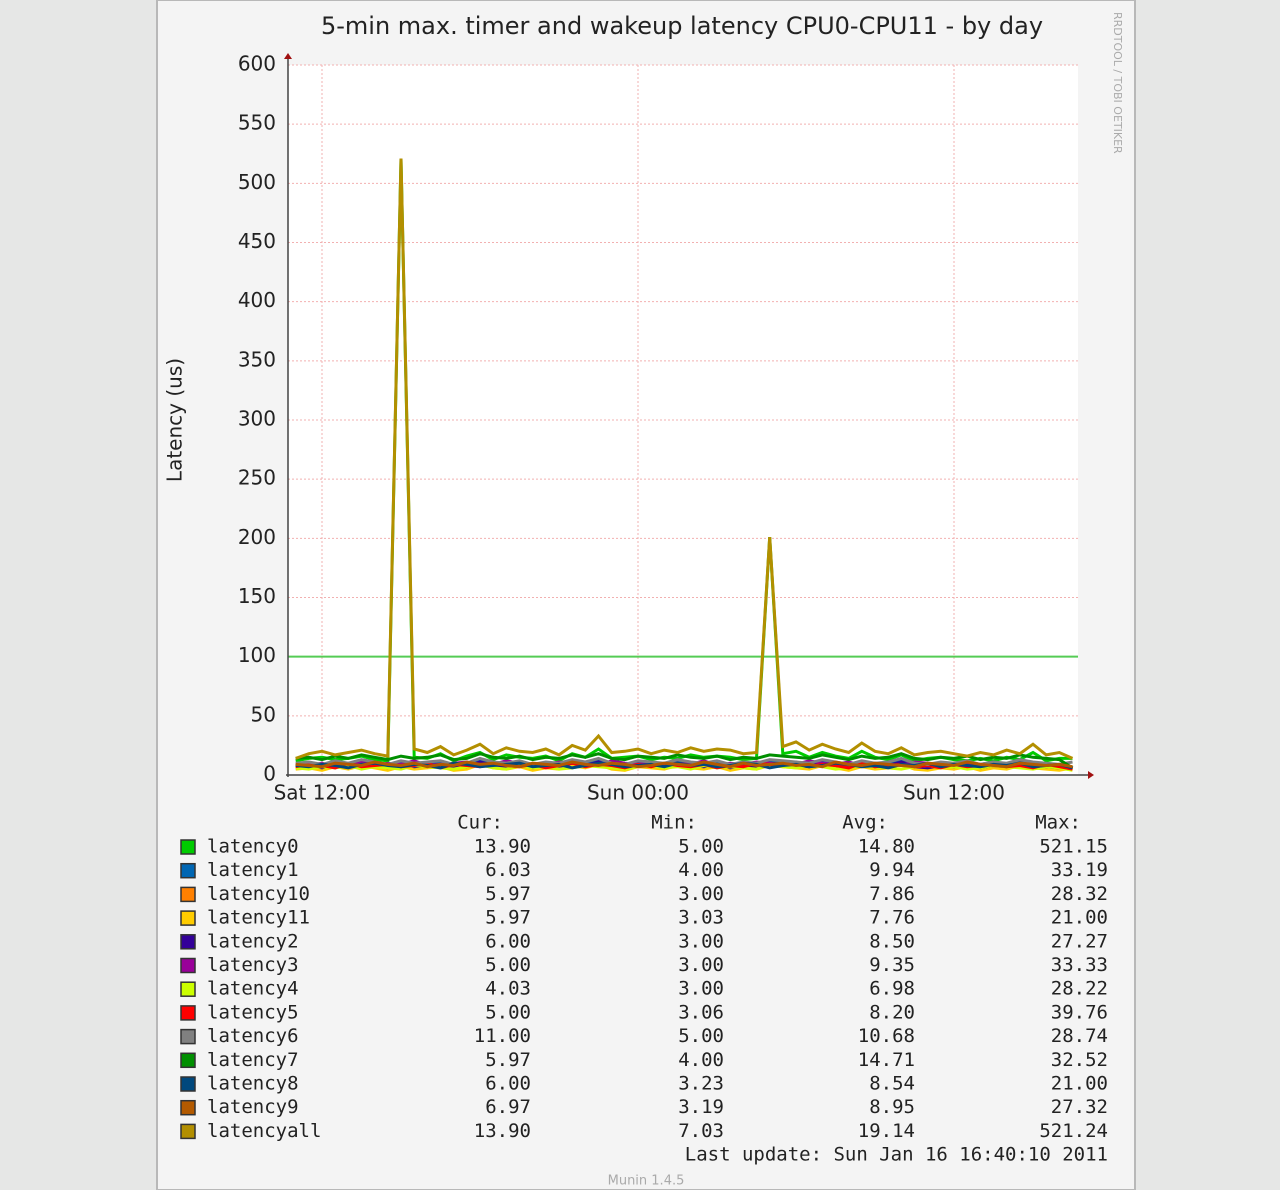  What do you see at coordinates (257, 537) in the screenshot?
I see `y-tick-label: 200` at bounding box center [257, 537].